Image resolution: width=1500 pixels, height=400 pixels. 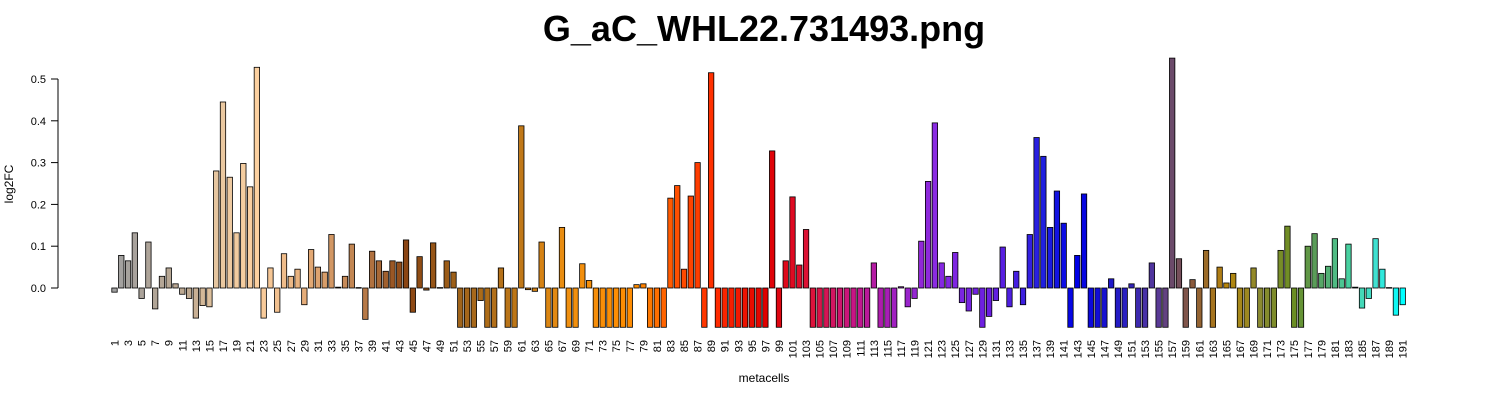 I want to click on x-tick-label: 55, so click(x=482, y=346).